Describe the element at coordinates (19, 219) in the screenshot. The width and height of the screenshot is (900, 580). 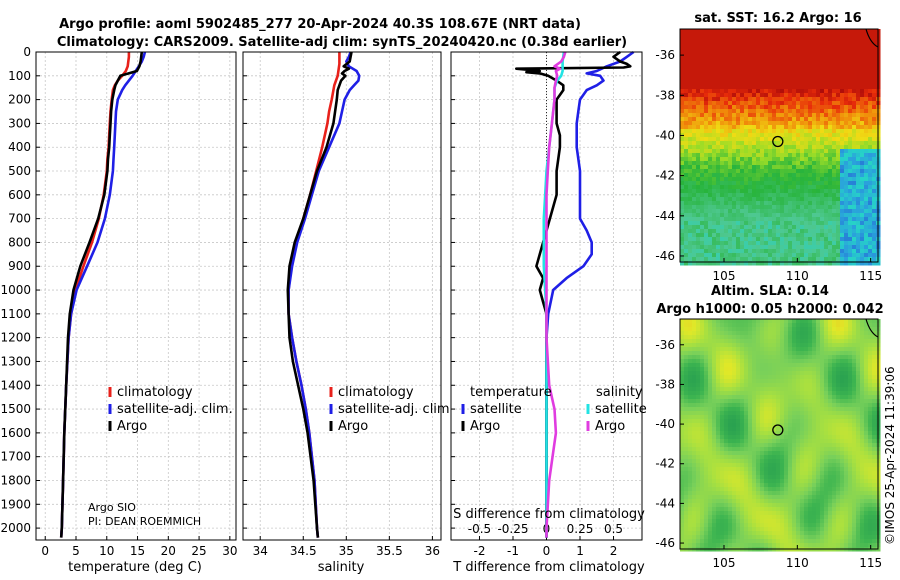
I see `depth-tick-label: 700` at that location.